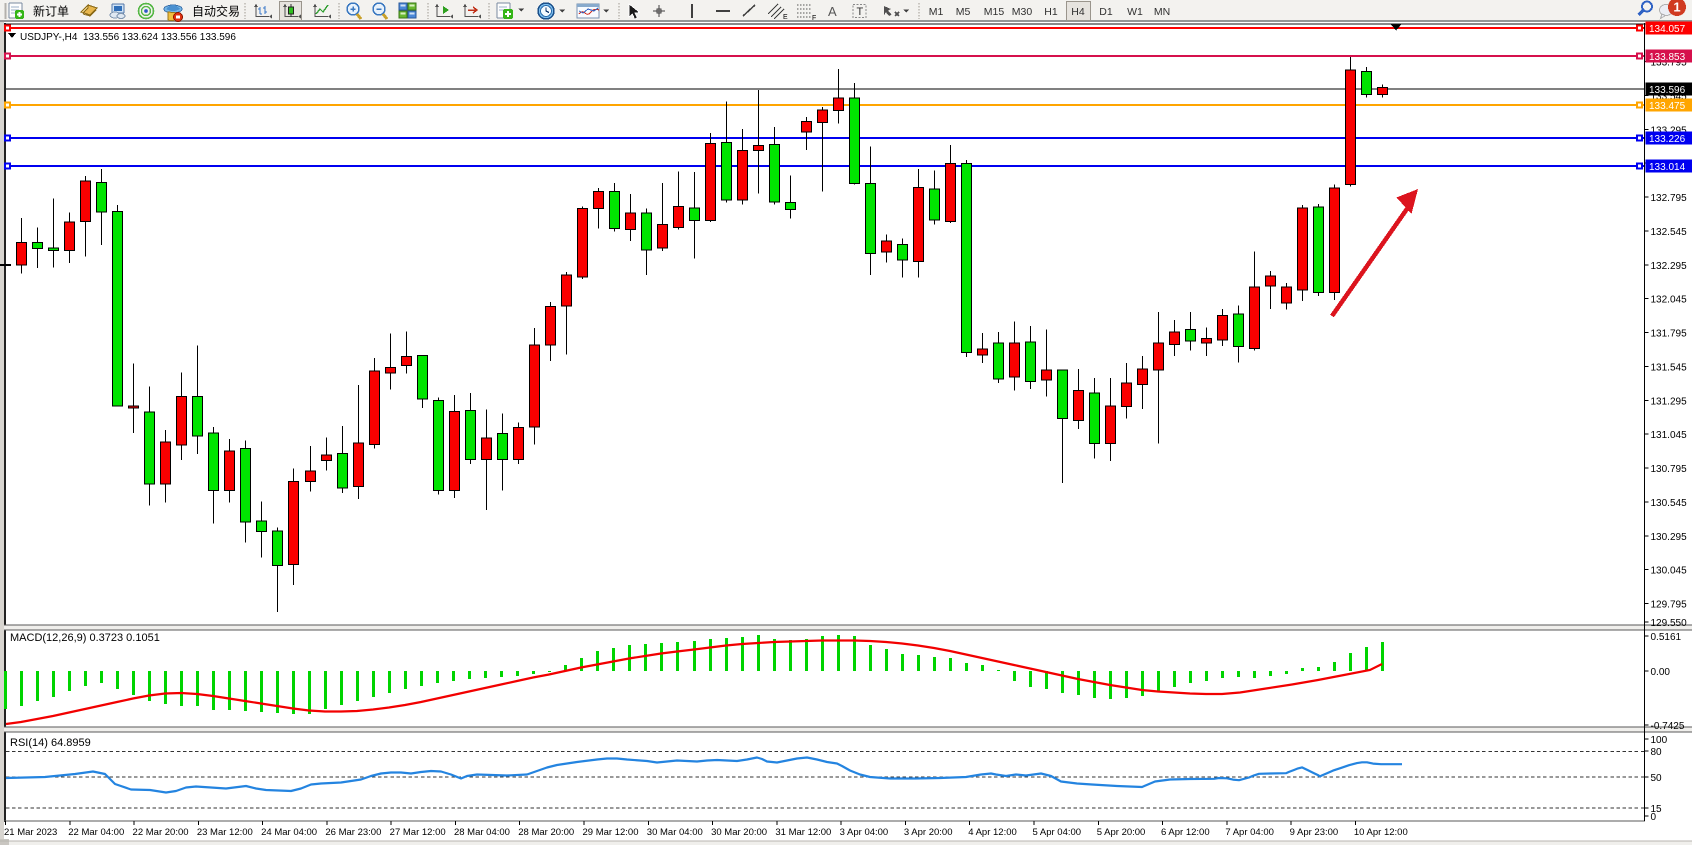 The height and width of the screenshot is (850, 1692). Describe the element at coordinates (860, 12) in the screenshot. I see `svg-text: T` at that location.